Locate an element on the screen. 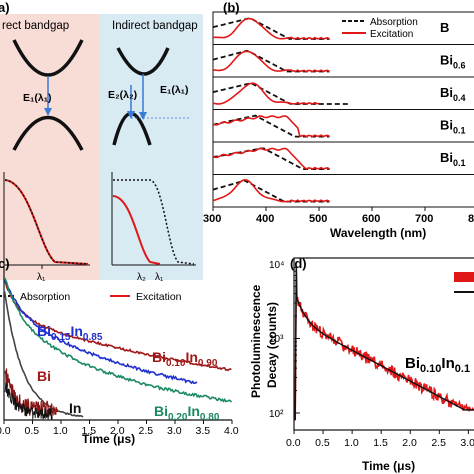  b-row-label-sub: 0.4 is located at coordinates (459, 98).